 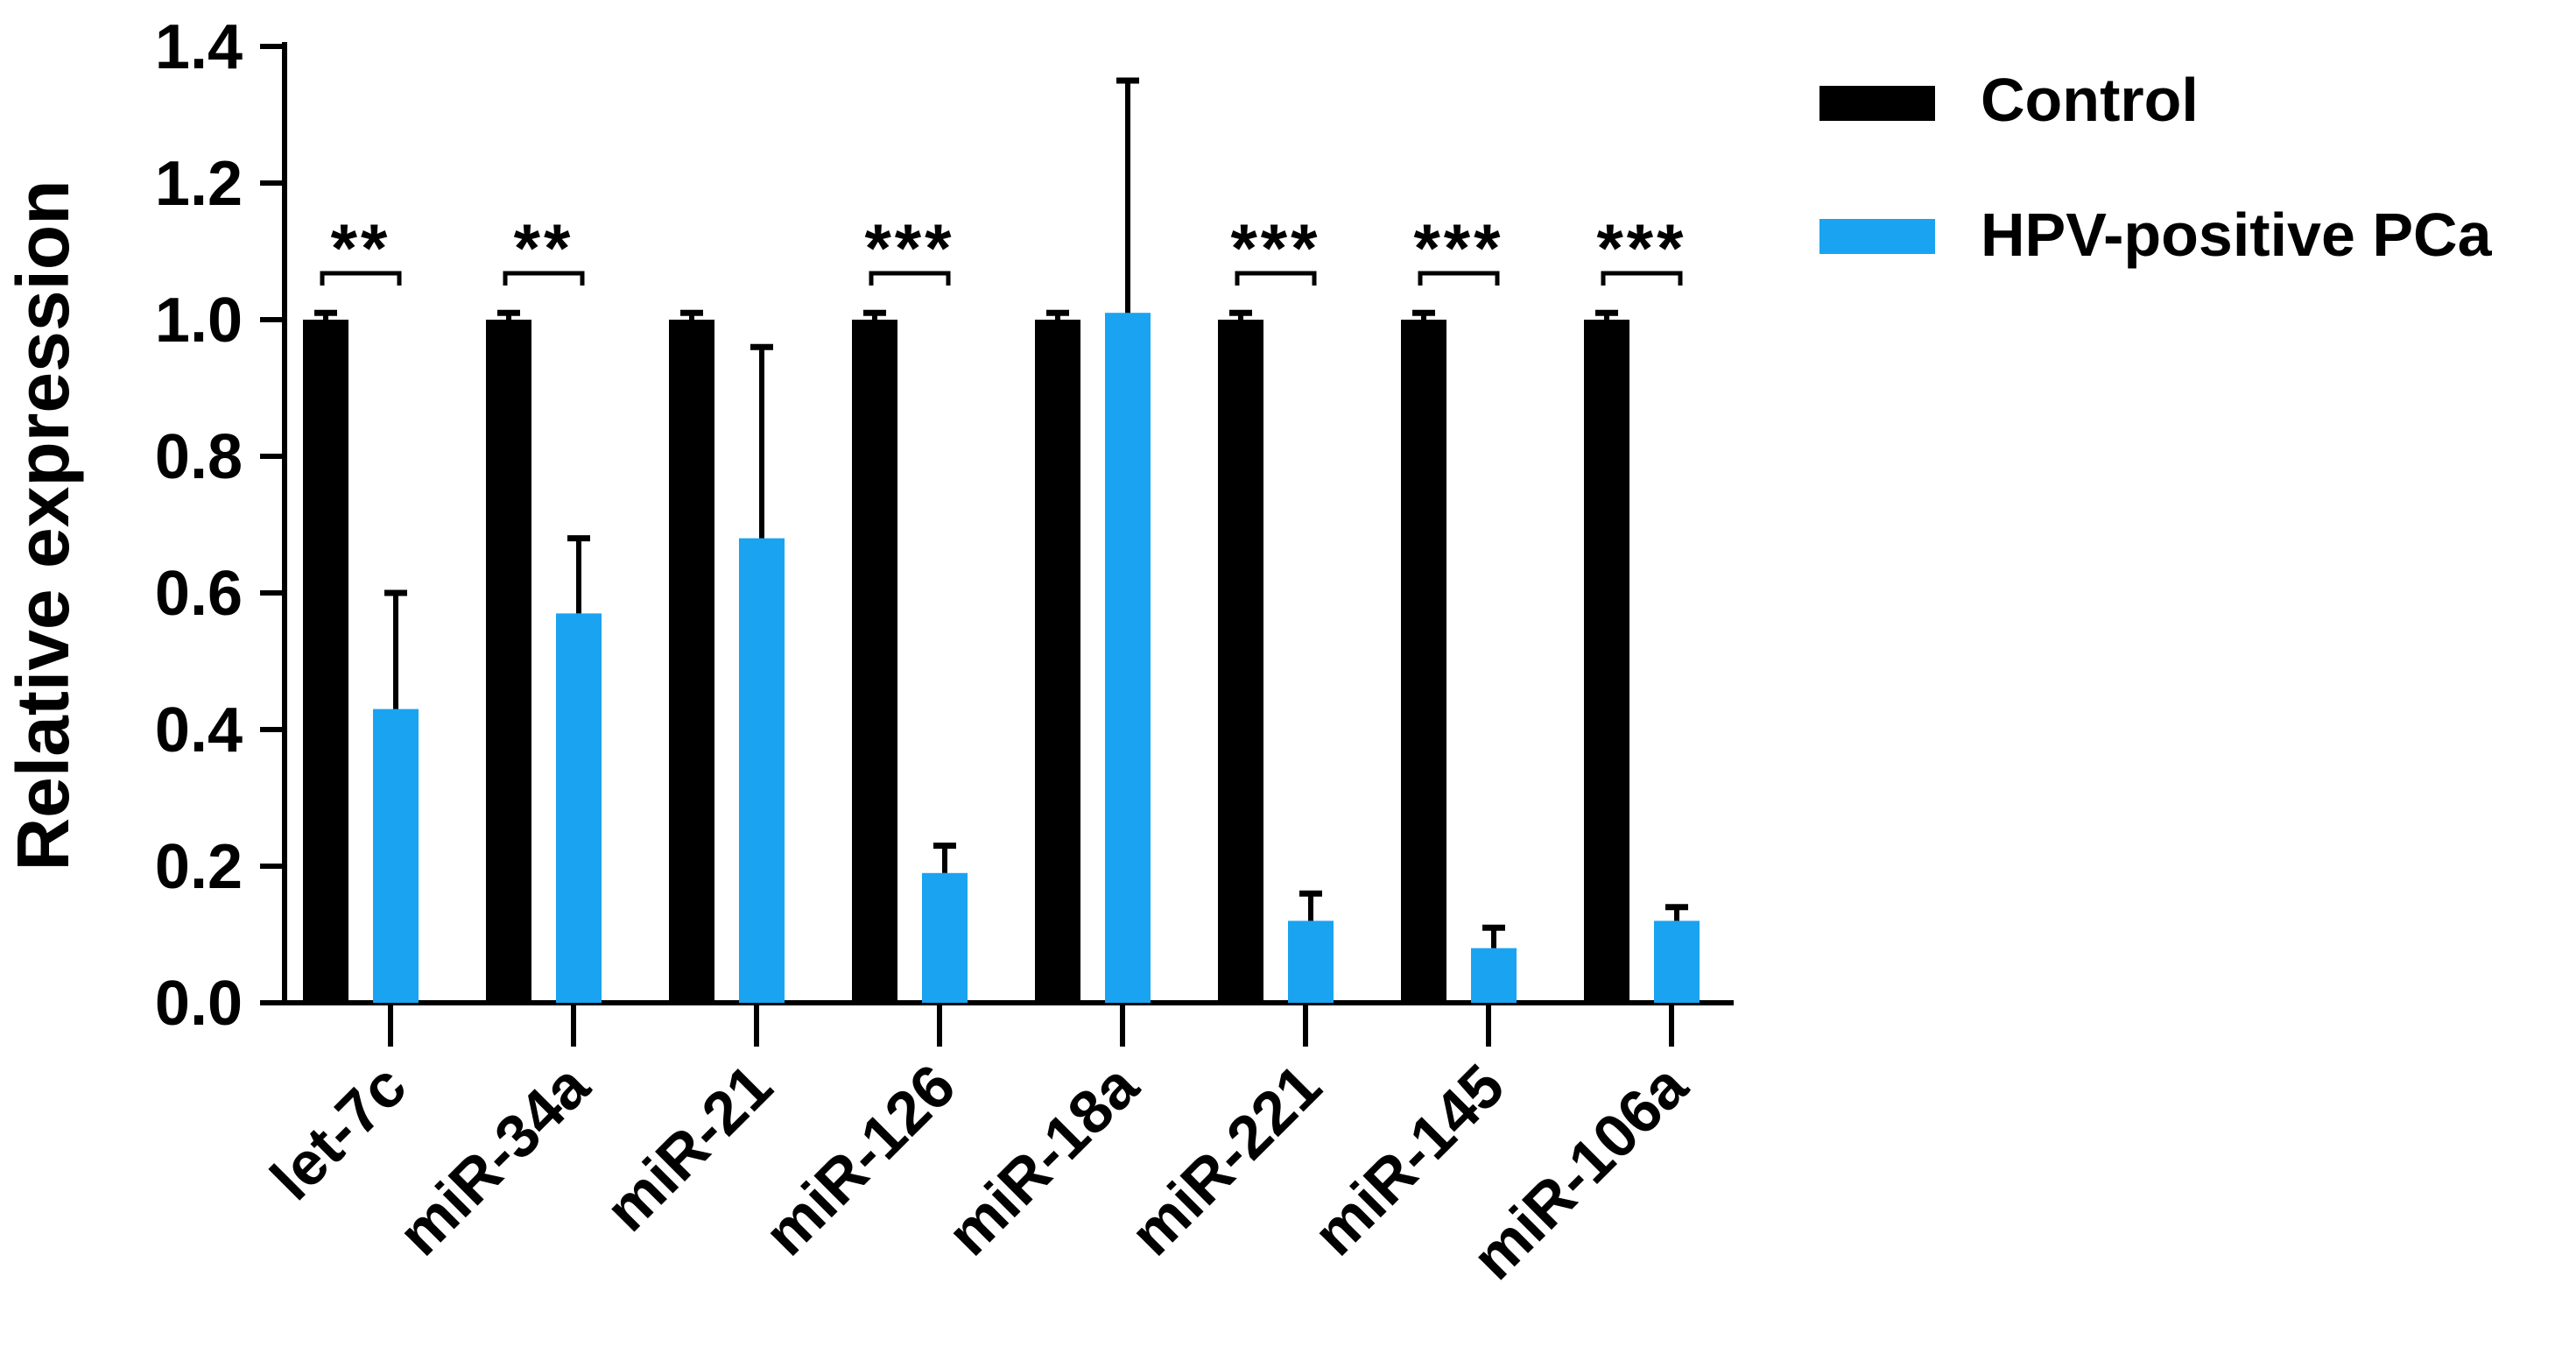 What do you see at coordinates (199, 184) in the screenshot?
I see `y-tick-label: 1.2` at bounding box center [199, 184].